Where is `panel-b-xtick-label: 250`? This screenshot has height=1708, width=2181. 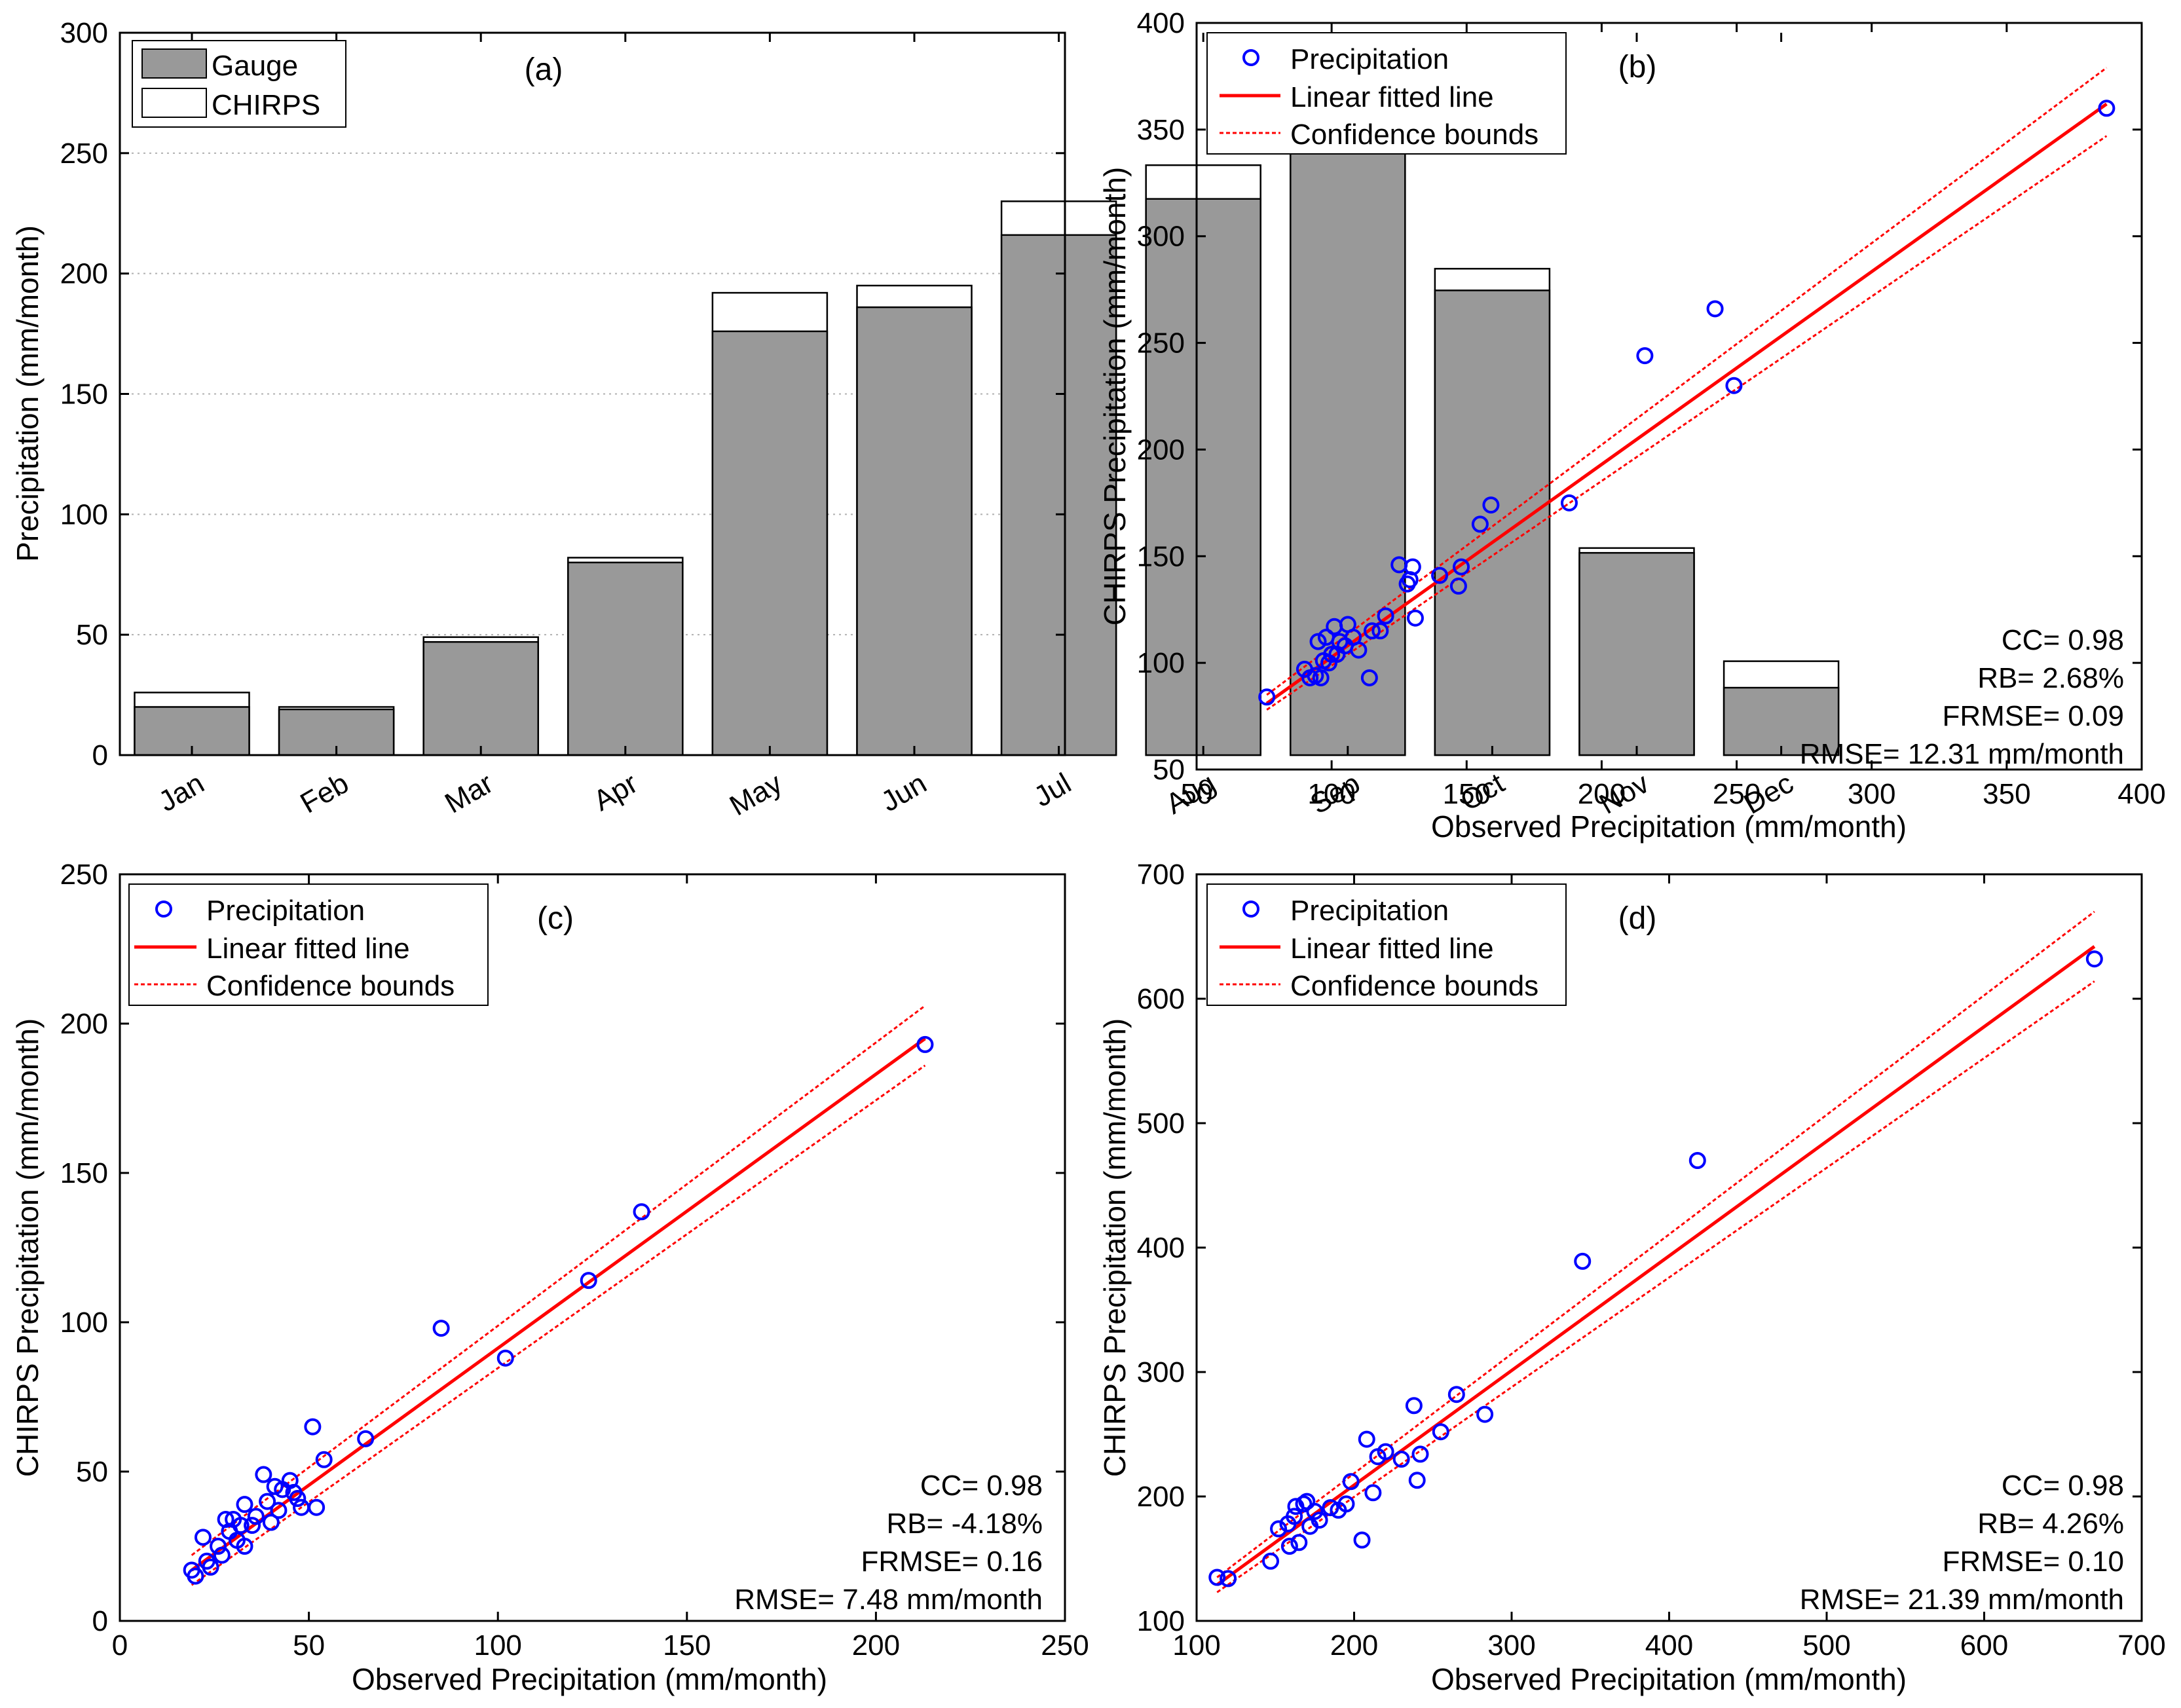
panel-b-xtick-label: 250 is located at coordinates (1737, 794).